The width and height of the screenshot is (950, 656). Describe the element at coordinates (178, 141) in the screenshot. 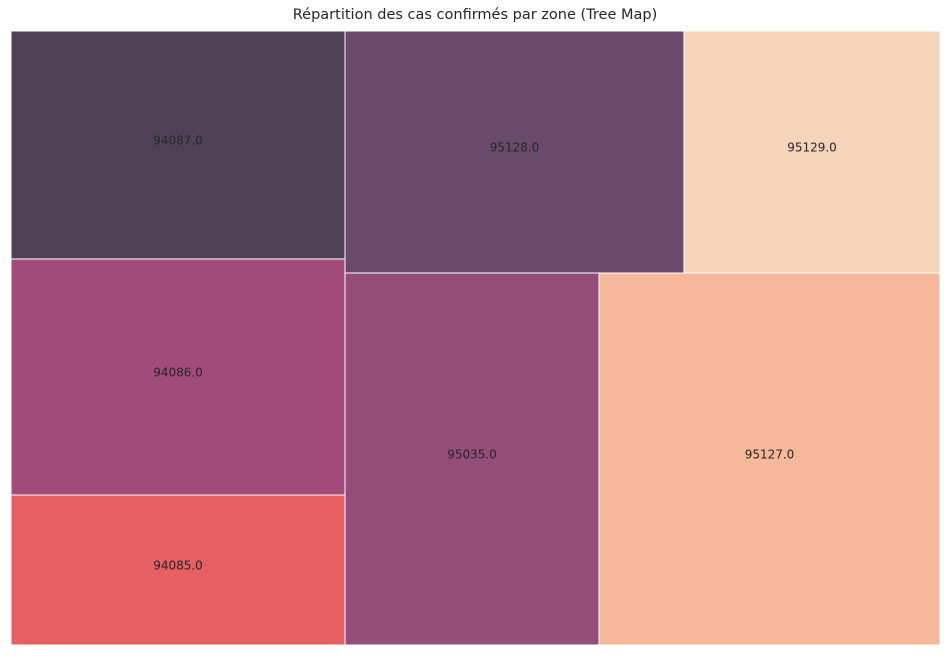

I see `treemap-cell-label: 94087.0` at that location.